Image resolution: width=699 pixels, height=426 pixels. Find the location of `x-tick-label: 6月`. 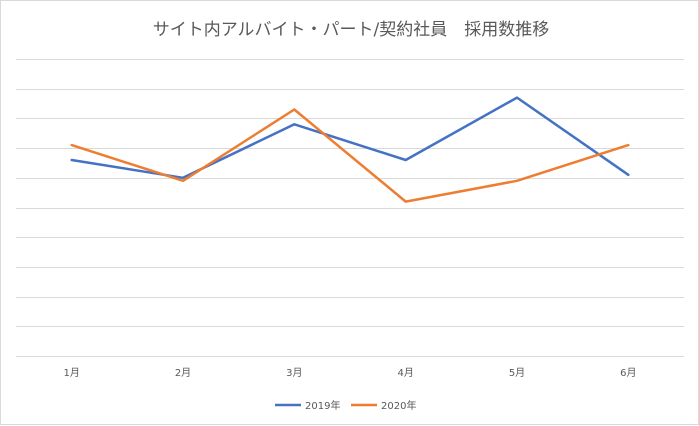

x-tick-label: 6月 is located at coordinates (628, 373).